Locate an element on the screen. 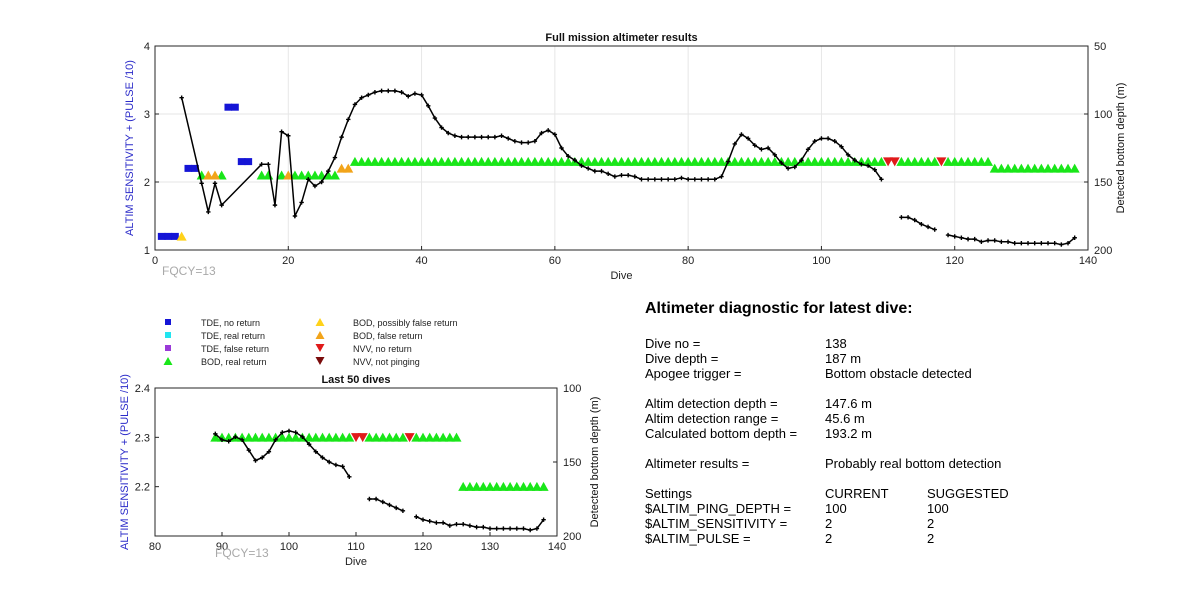  row-pulse: $ALTIM_PULSE = 2 2 is located at coordinates (915, 538).